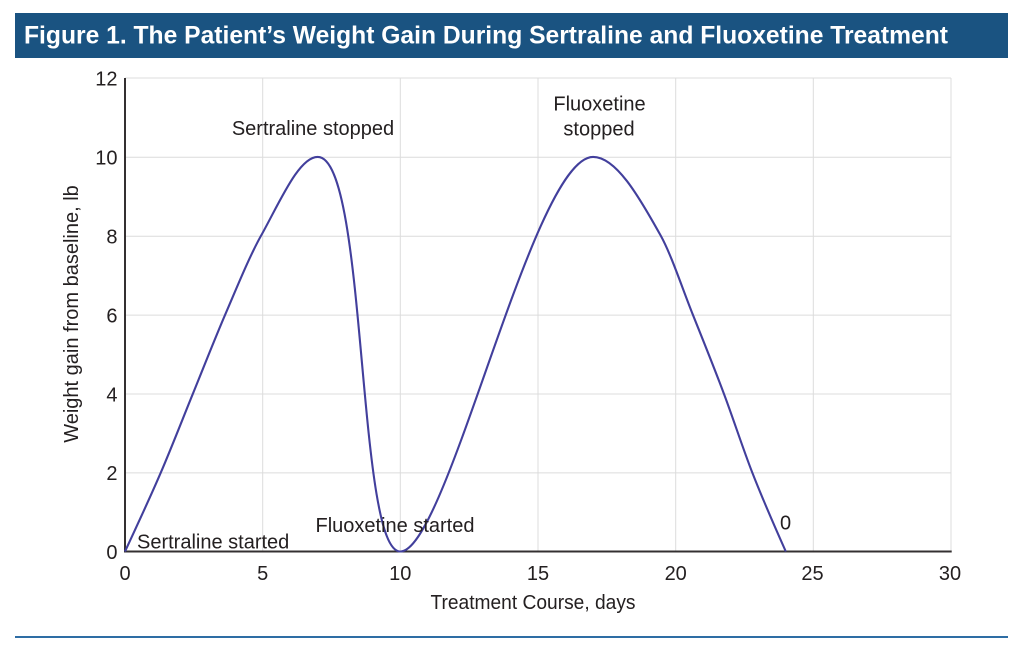  I want to click on svg-text: Fluoxetine, so click(599, 104).